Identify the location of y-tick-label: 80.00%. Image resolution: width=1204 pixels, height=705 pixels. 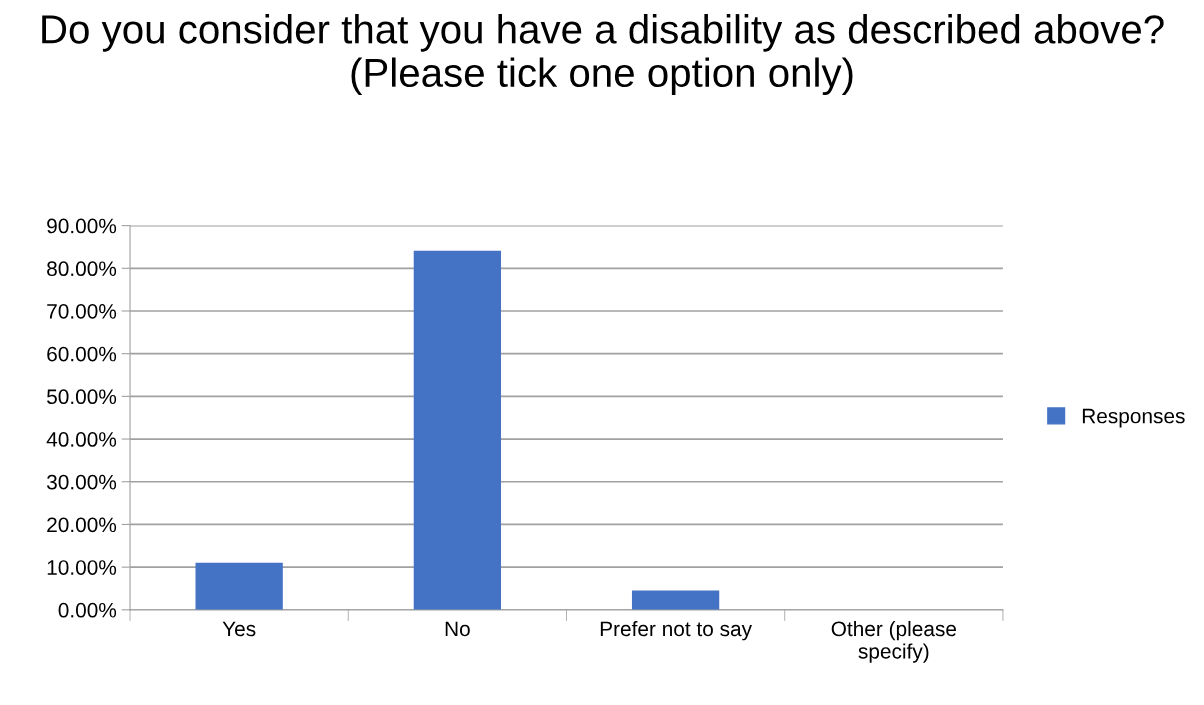
(82, 269).